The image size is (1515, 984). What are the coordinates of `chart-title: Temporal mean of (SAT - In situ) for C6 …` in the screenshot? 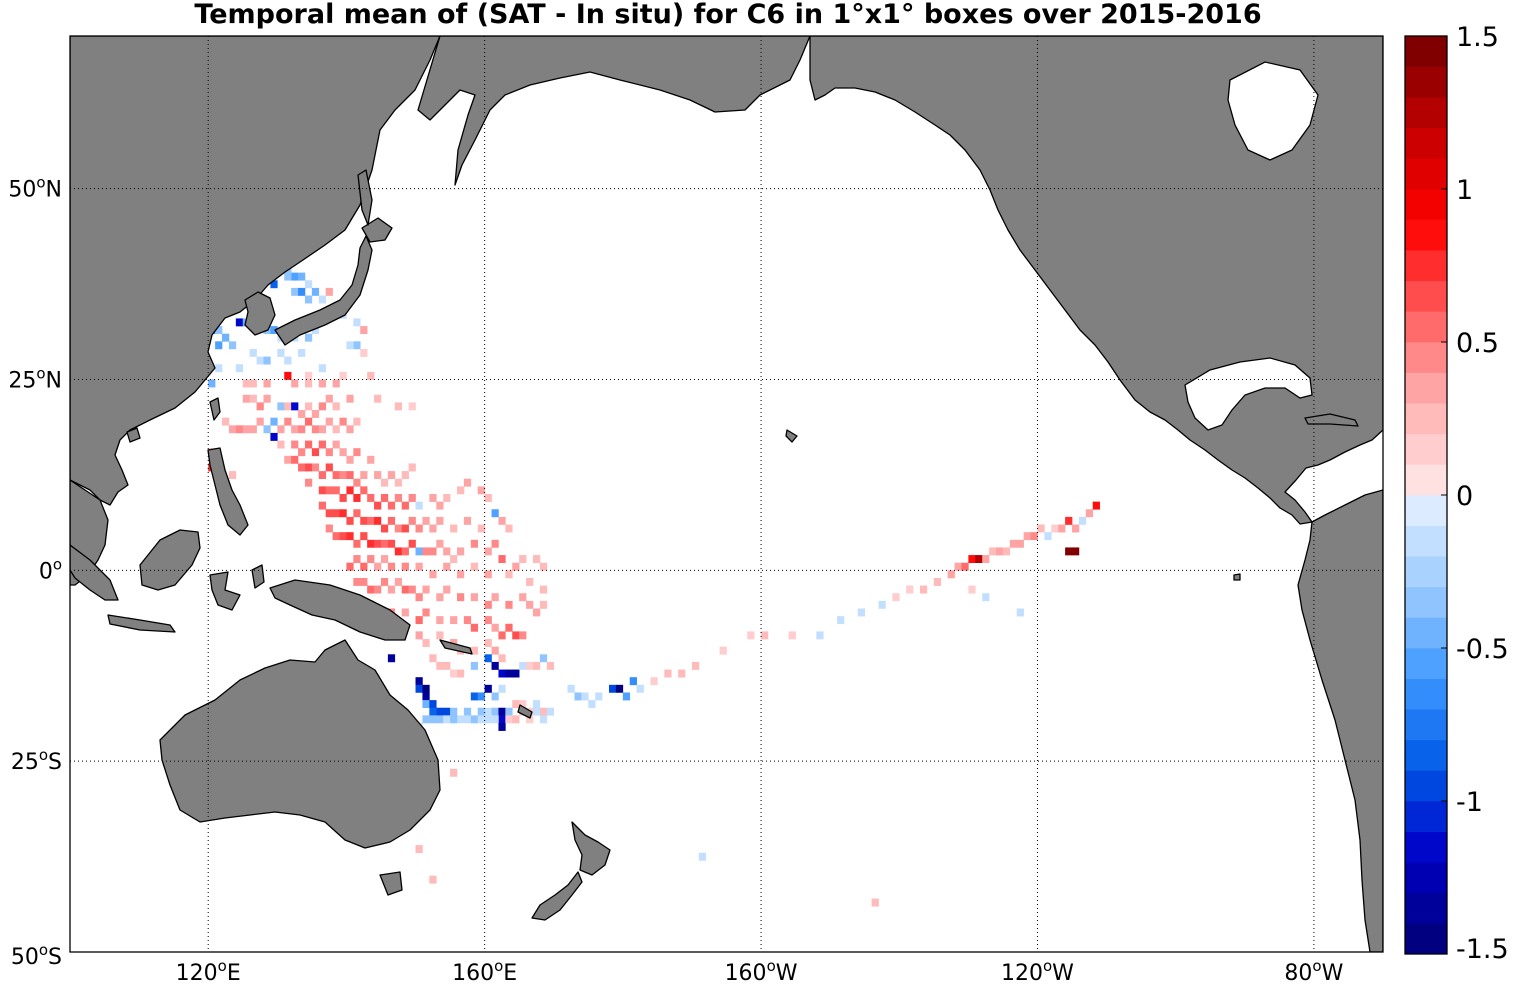 It's located at (727, 15).